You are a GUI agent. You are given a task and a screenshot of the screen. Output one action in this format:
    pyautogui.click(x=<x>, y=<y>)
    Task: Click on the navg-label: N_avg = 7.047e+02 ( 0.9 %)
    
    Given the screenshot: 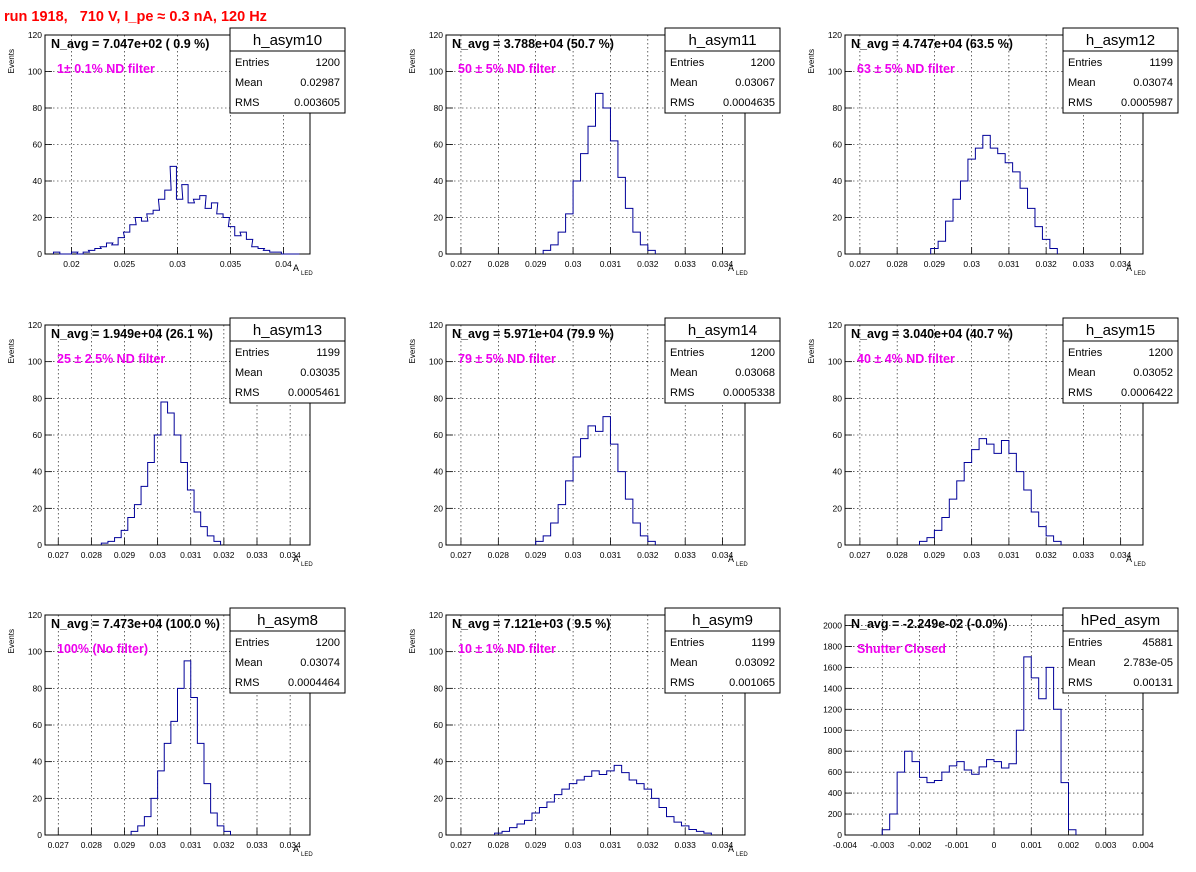 What is the action you would take?
    pyautogui.click(x=130, y=44)
    